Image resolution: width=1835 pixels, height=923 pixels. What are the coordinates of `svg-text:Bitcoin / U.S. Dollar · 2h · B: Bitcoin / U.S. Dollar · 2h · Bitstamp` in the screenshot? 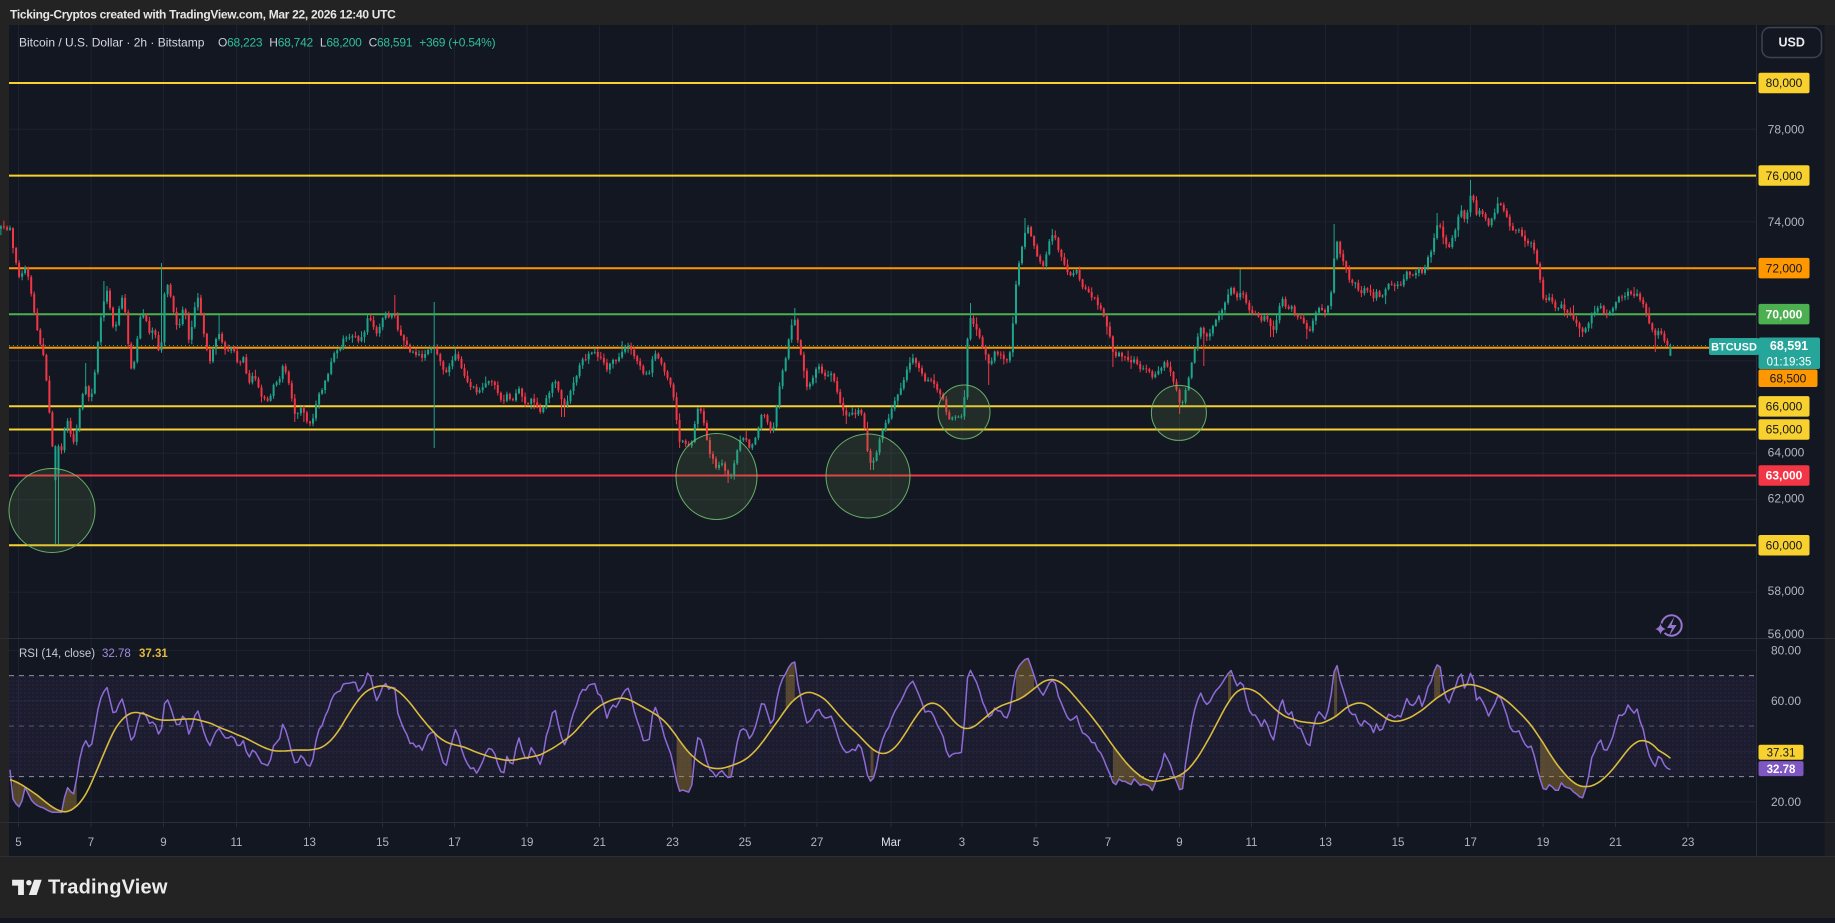 It's located at (112, 43).